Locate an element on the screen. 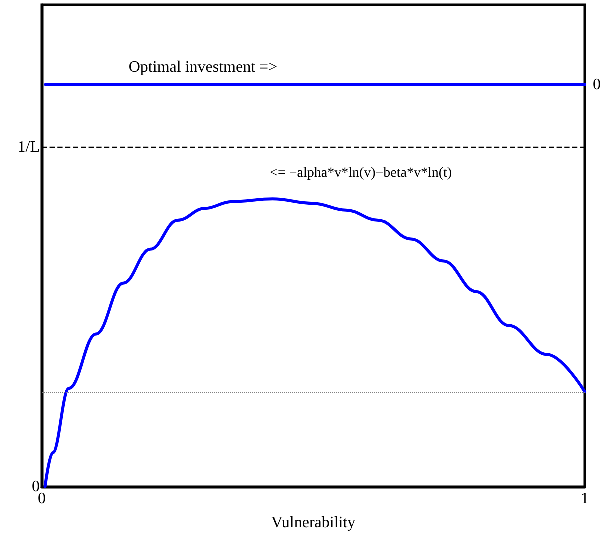  x-axis-title: Vulnerability is located at coordinates (313, 523).